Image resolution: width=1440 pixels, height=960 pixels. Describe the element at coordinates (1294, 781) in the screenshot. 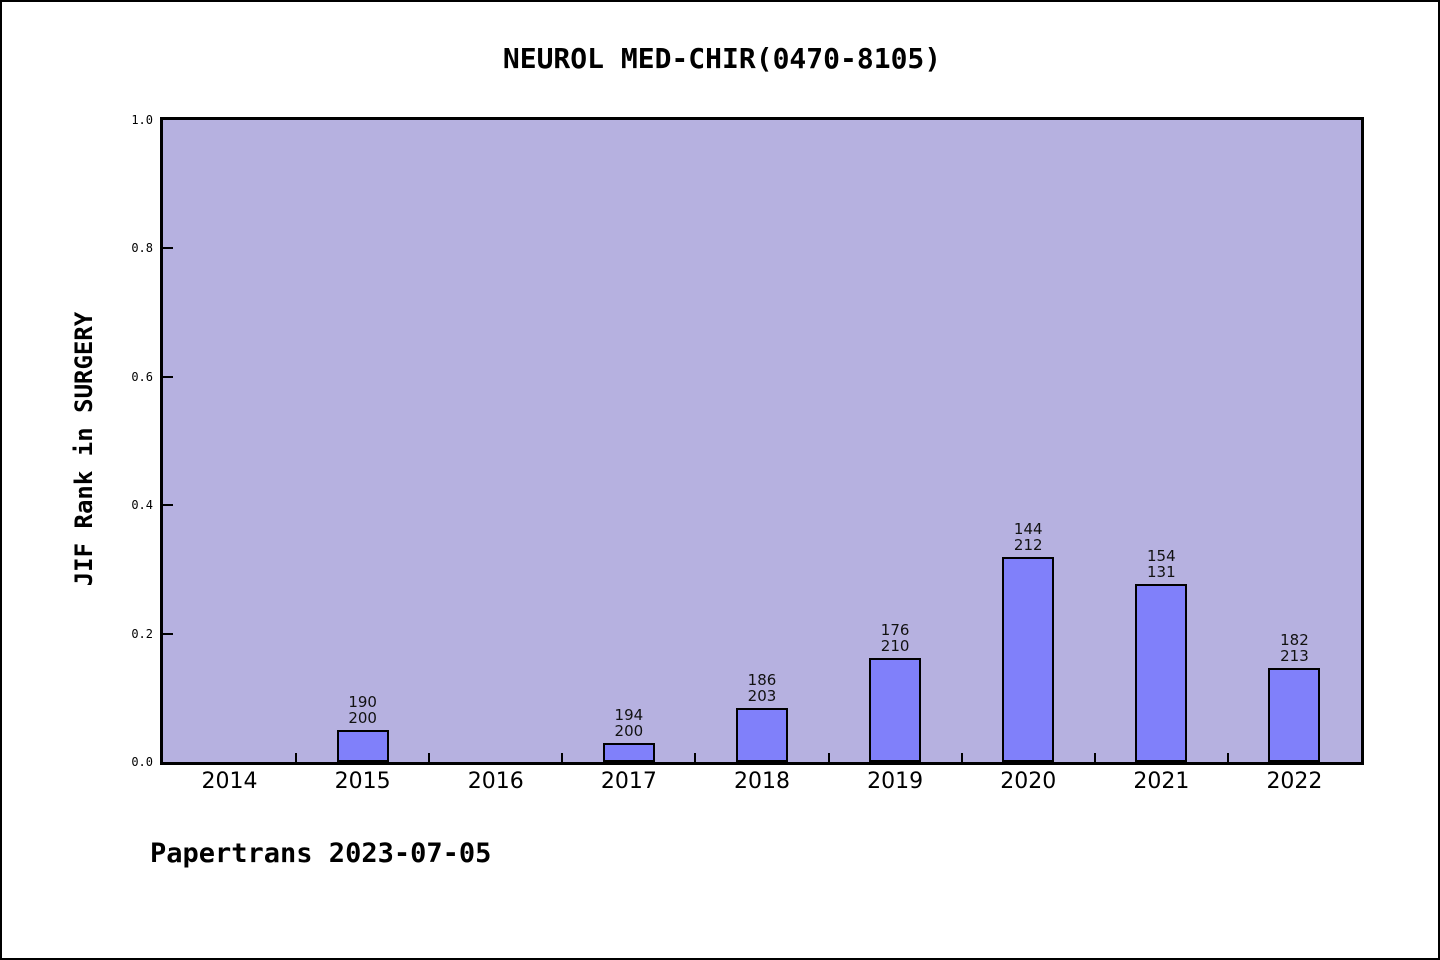

I see `x-tick-label-2022: 2022` at that location.